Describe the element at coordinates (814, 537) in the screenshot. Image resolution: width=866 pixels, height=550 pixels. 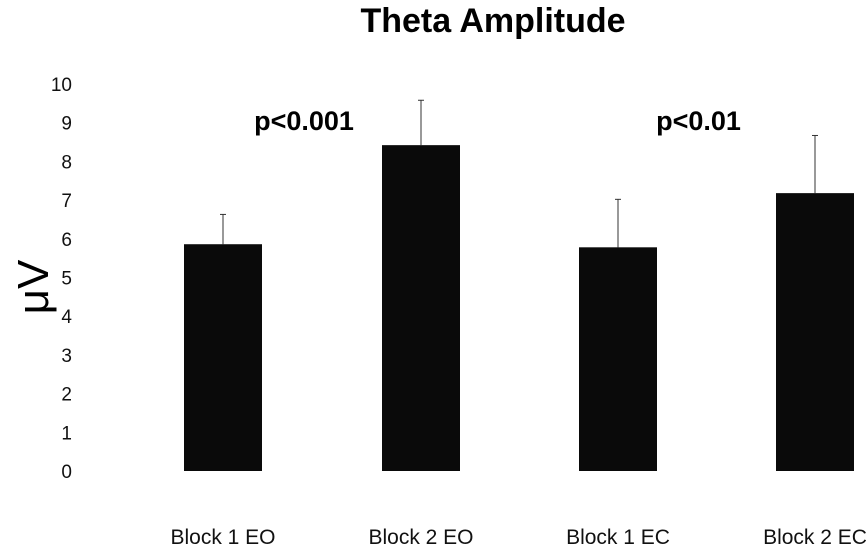
I see `x-tick-label: Block 2 EC` at that location.